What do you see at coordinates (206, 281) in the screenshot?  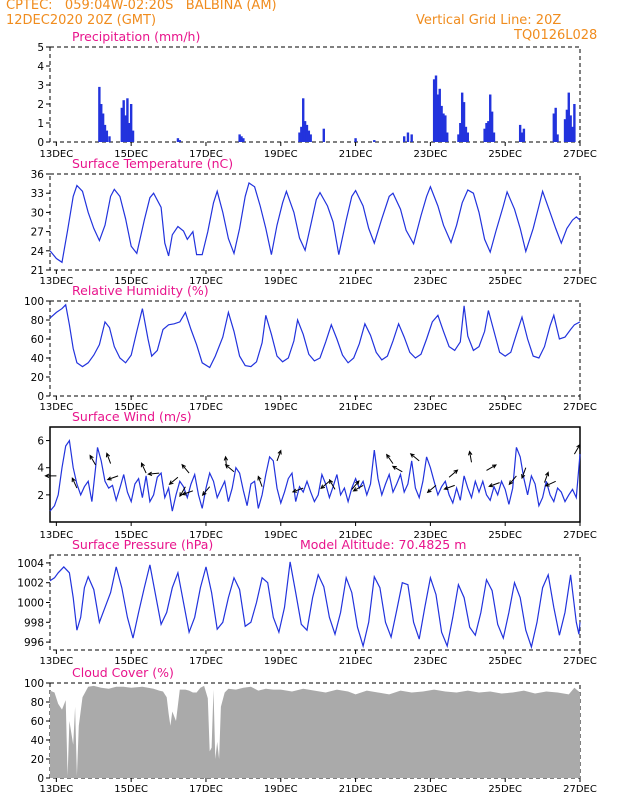 I see `temp-xtick-label: 17DEC` at bounding box center [206, 281].